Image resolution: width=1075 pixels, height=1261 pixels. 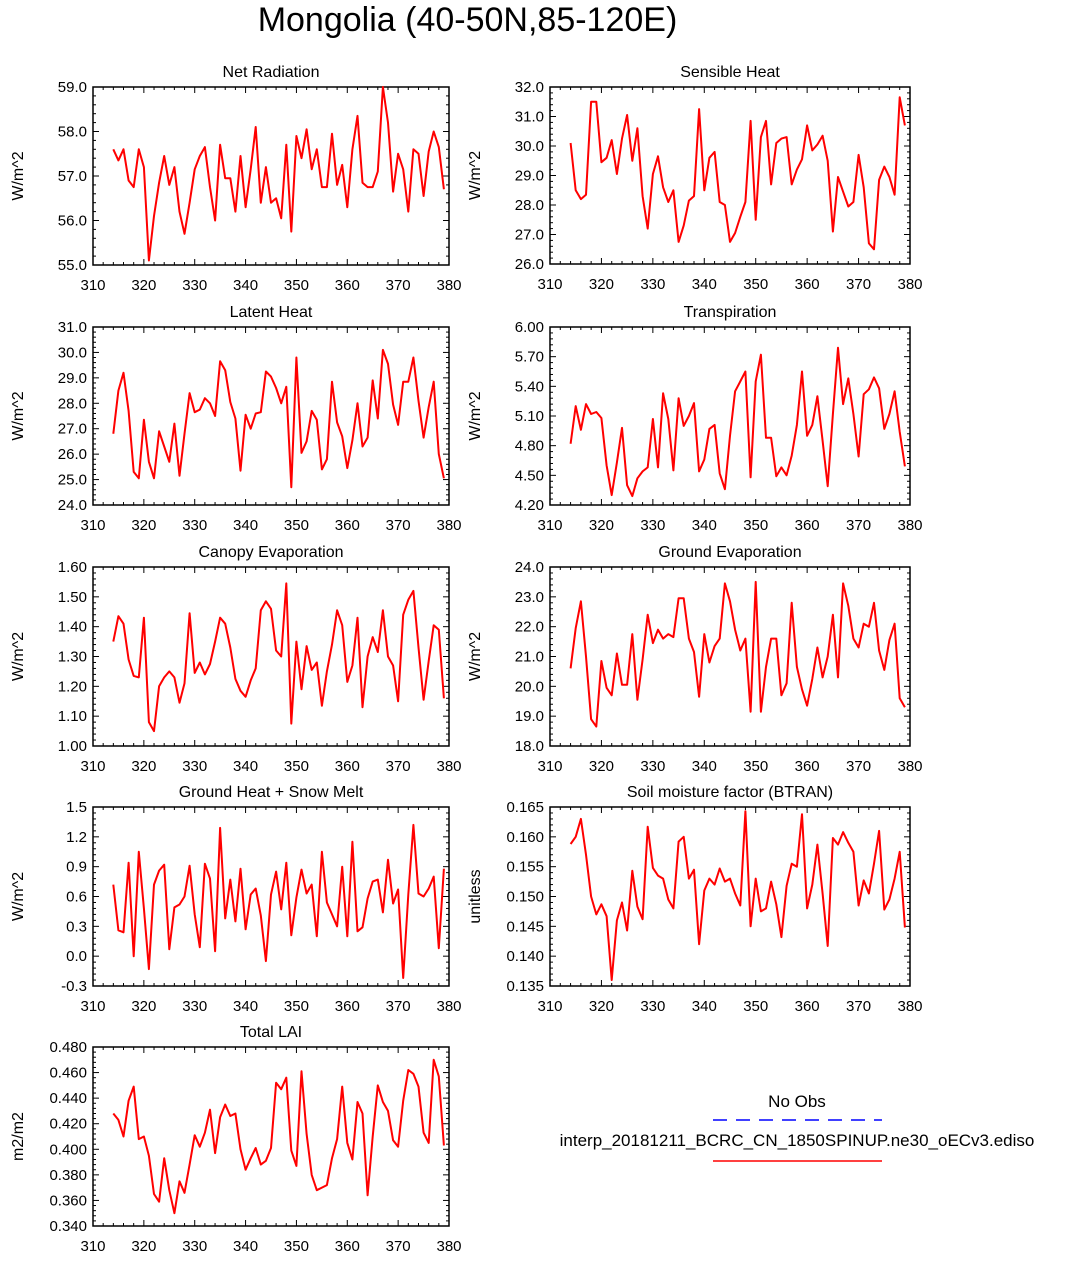 What do you see at coordinates (730, 72) in the screenshot?
I see `panel-title: Sensible Heat` at bounding box center [730, 72].